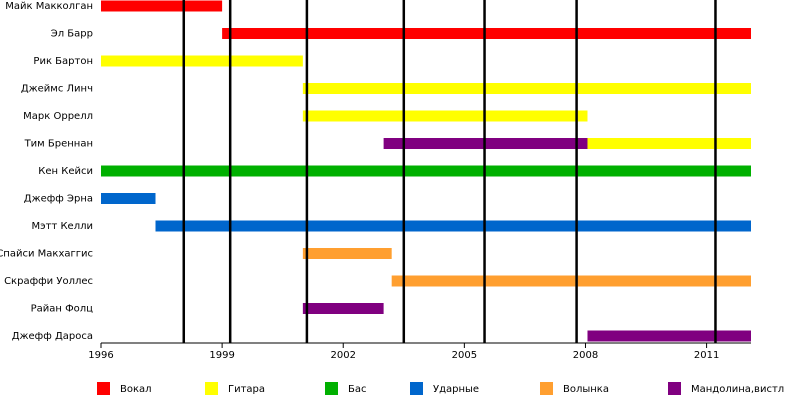  Describe the element at coordinates (52, 336) in the screenshot. I see `row-label: Джефф Дароса` at that location.